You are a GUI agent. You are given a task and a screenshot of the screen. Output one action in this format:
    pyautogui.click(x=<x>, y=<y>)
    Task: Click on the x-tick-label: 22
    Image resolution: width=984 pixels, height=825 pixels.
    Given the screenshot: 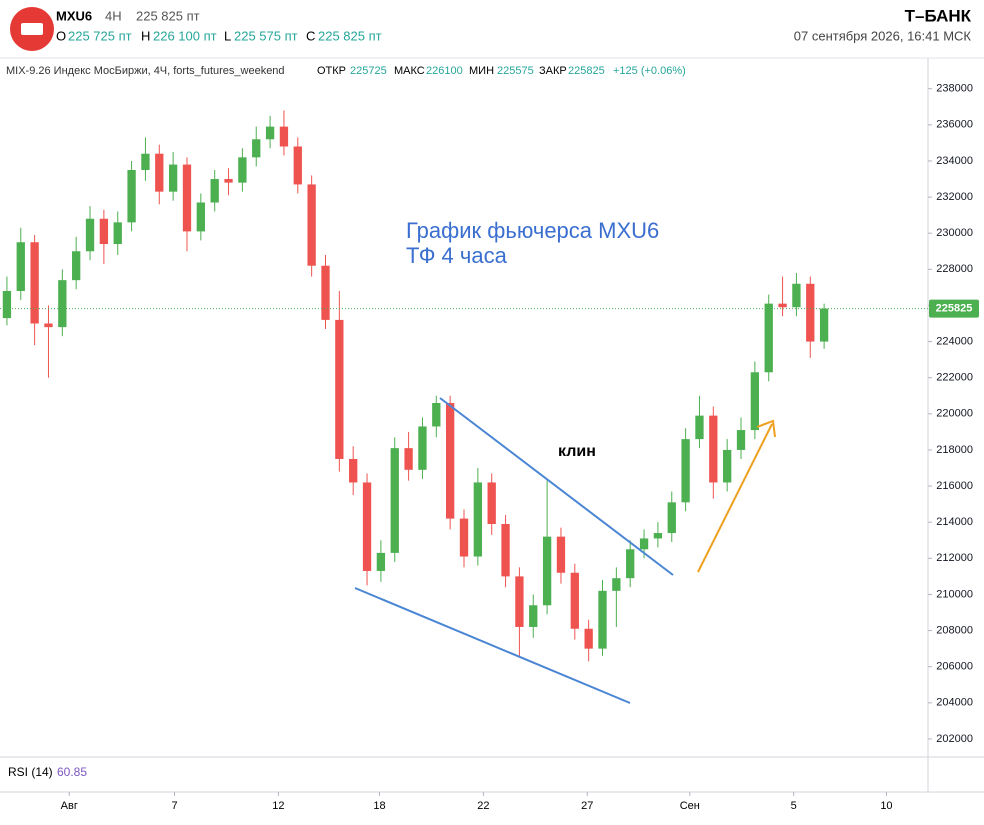 What is the action you would take?
    pyautogui.click(x=483, y=806)
    